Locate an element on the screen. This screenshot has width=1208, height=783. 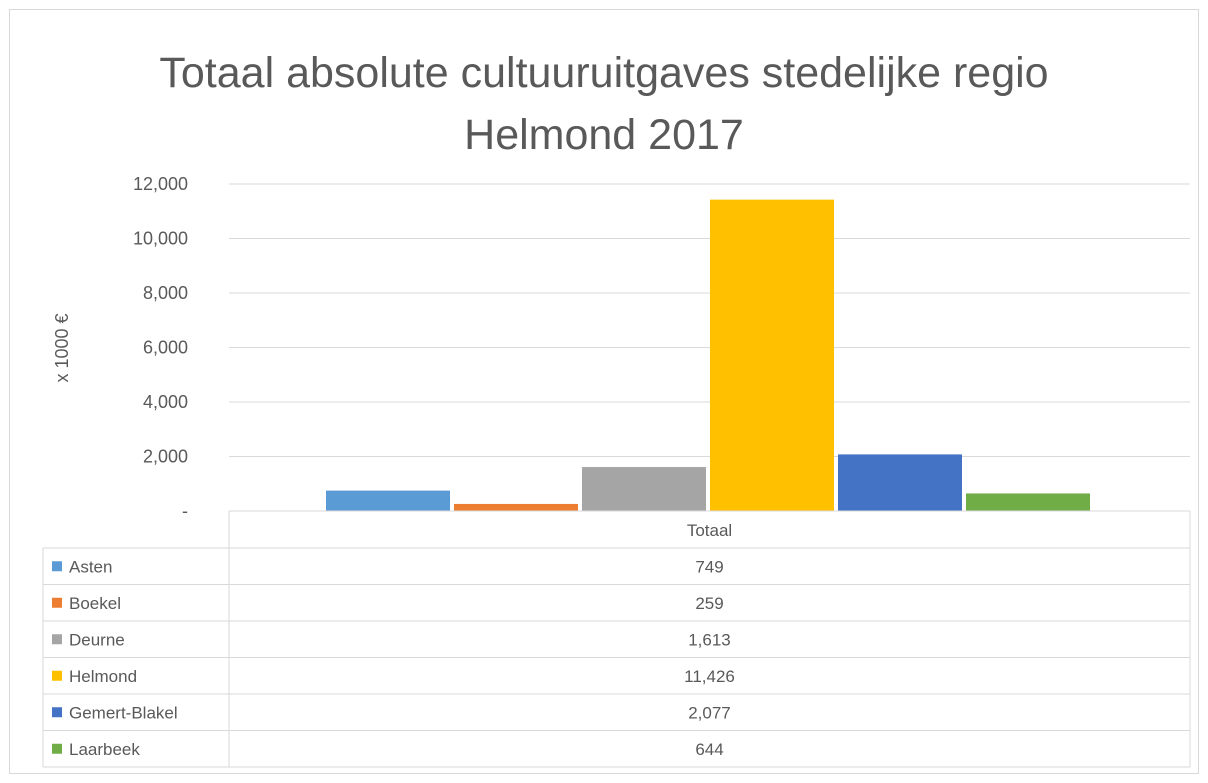
y-tick-label: 12,000 is located at coordinates (160, 184).